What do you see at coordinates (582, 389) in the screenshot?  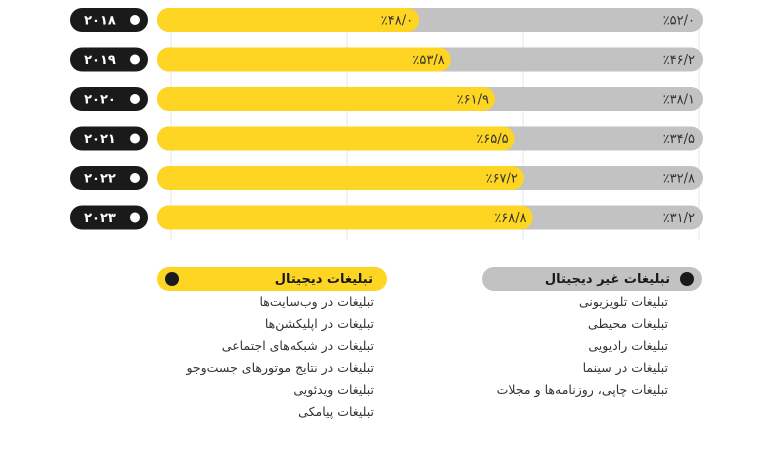 I see `legend-nondigital-item: تبلیغات چاپی، روزنامه‌ها و مجلات` at bounding box center [582, 389].